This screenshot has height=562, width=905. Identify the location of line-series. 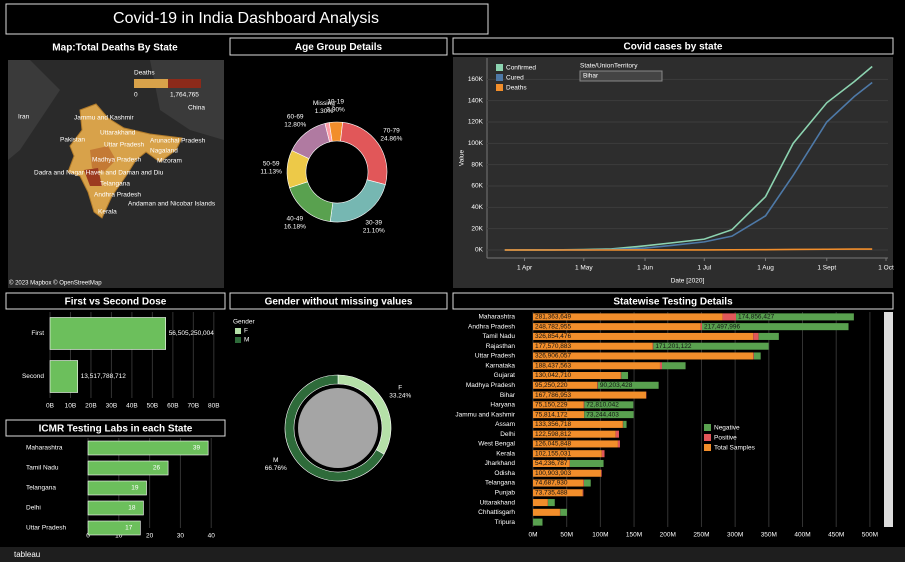
(688, 249).